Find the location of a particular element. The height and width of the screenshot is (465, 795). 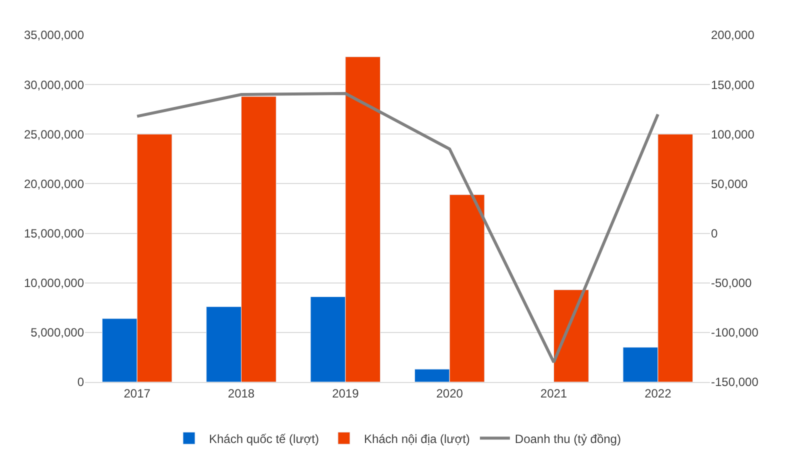

bar is located at coordinates (571, 336).